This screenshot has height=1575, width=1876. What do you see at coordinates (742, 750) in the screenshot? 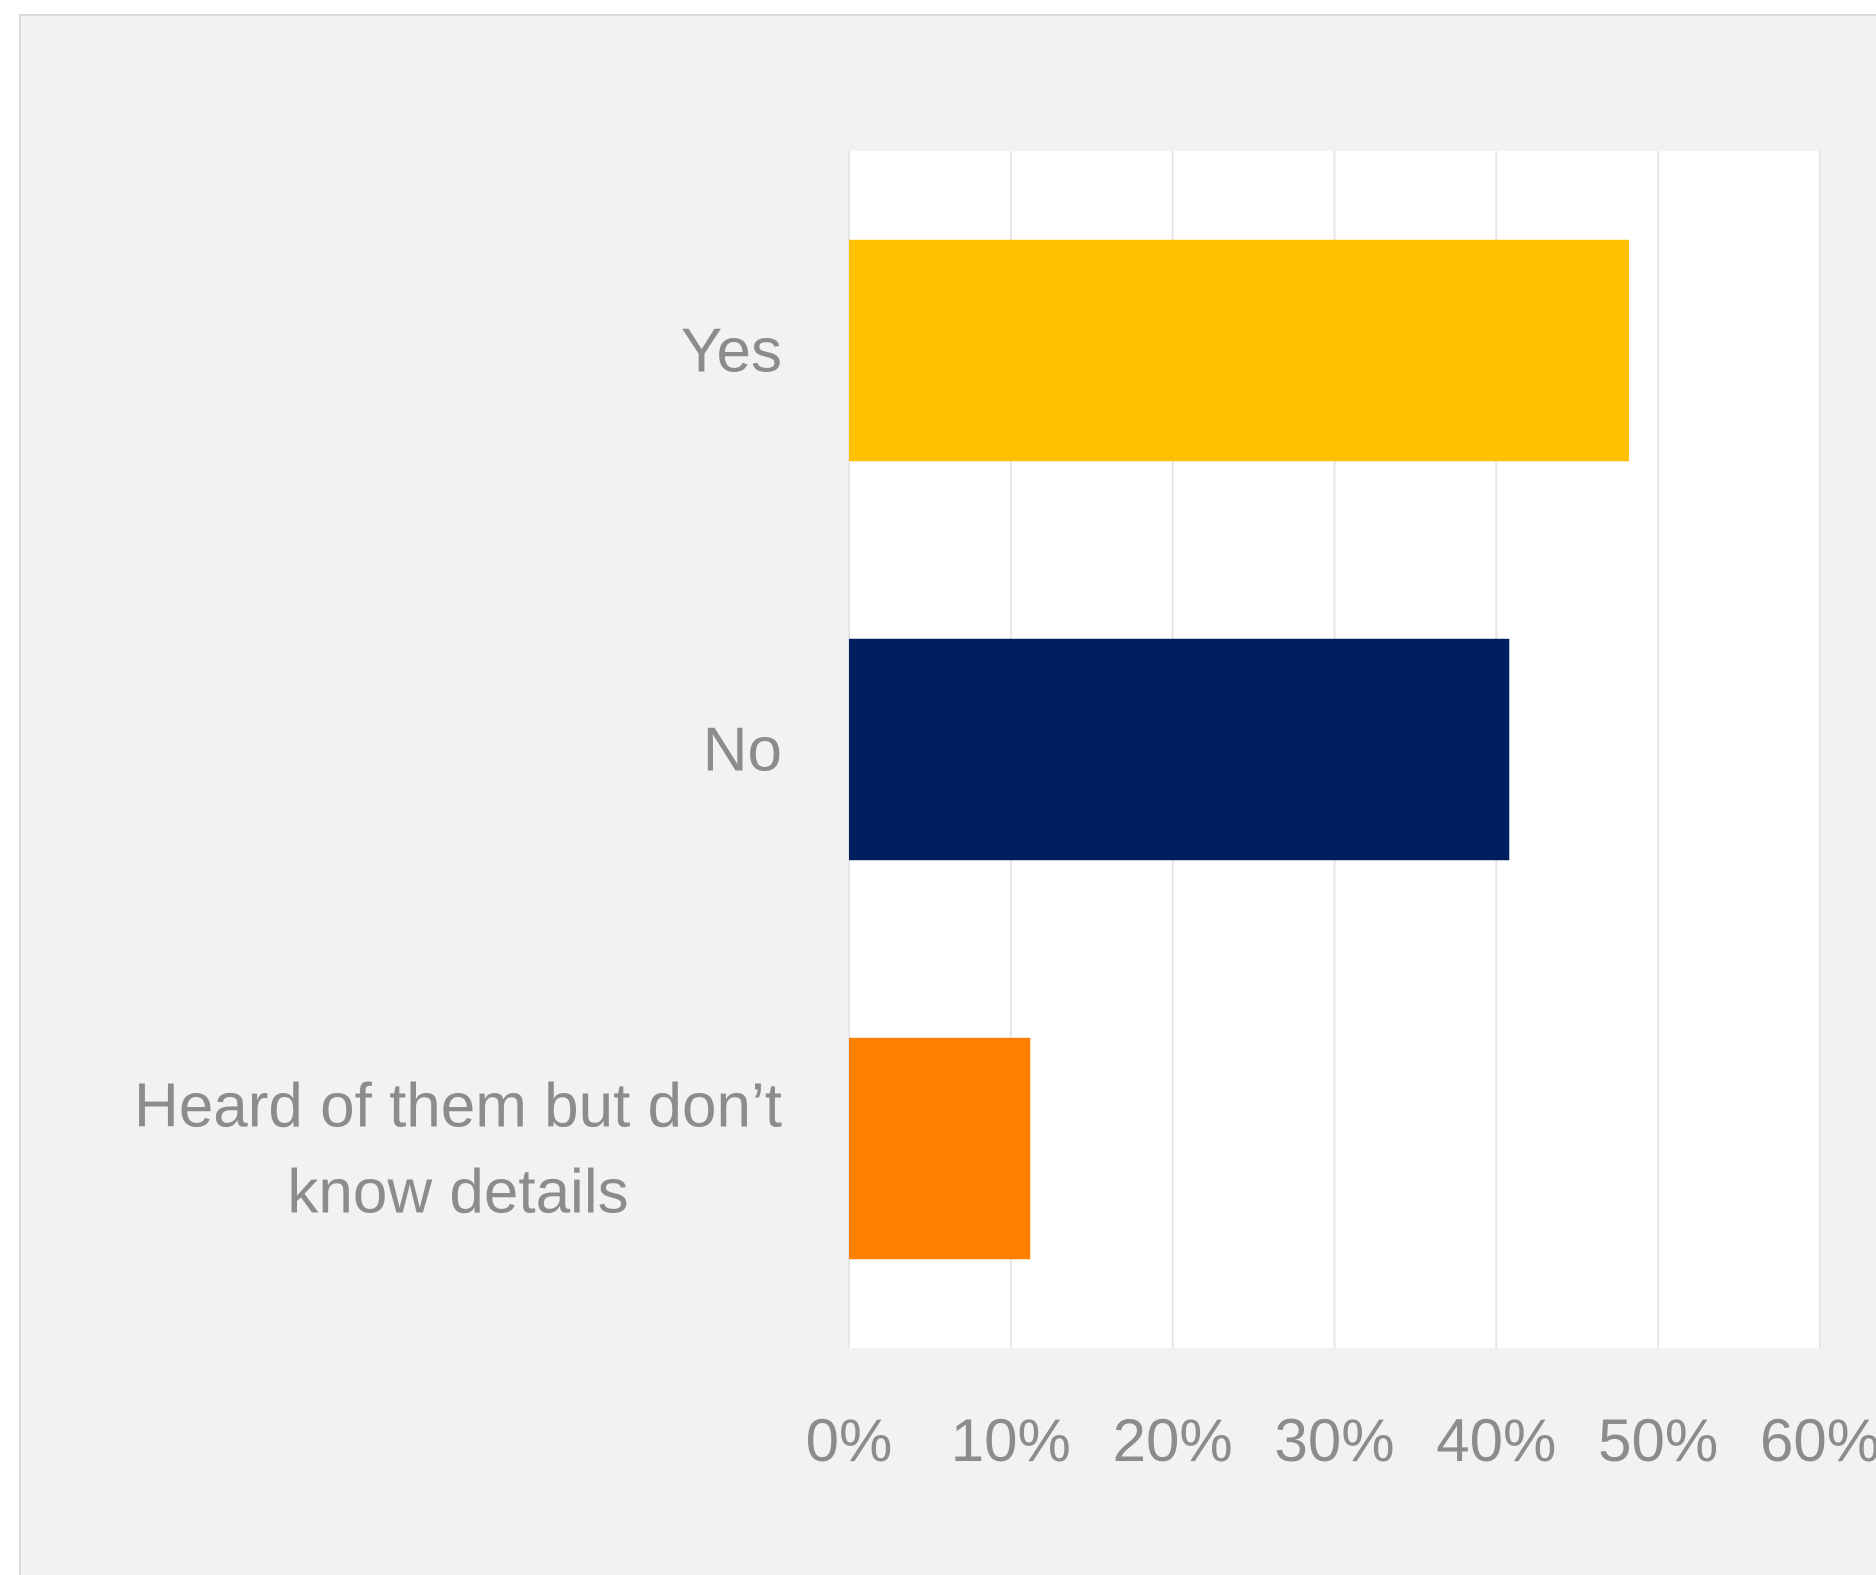
I see `category-label: No` at bounding box center [742, 750].